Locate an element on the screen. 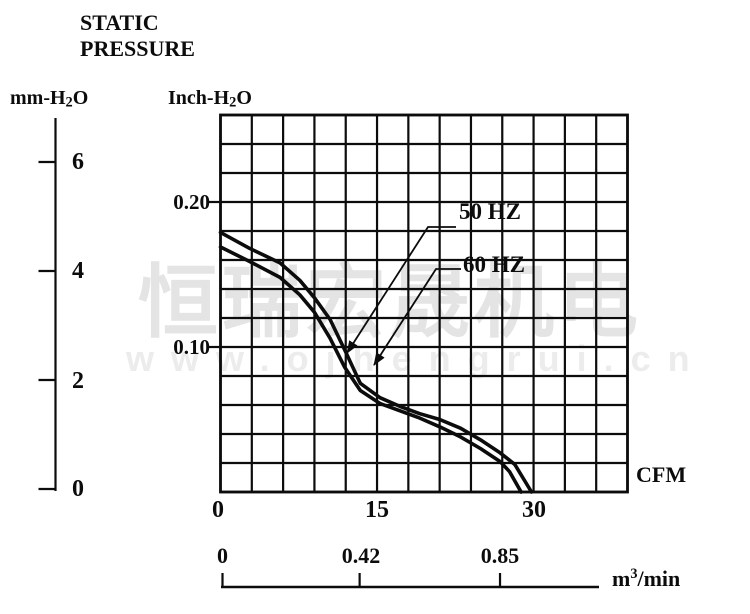 Image resolution: width=750 pixels, height=614 pixels. m3-tick-label-085: 0.85 is located at coordinates (500, 555).